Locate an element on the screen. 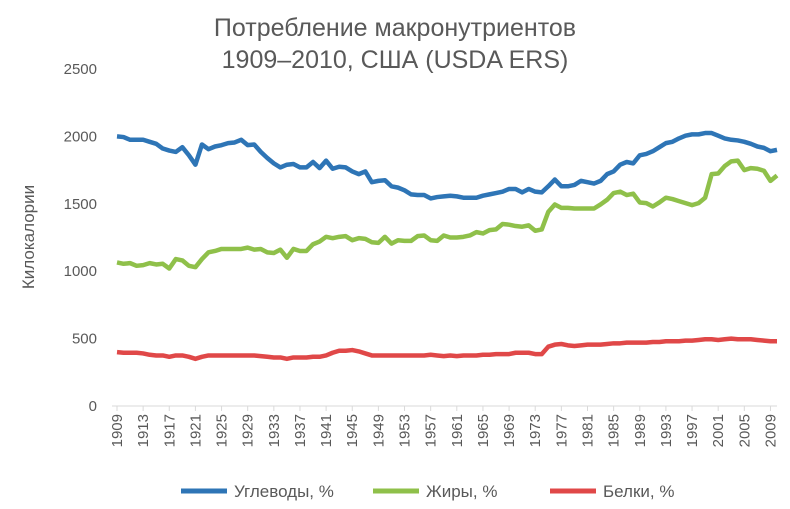 The height and width of the screenshot is (509, 790). x-tick-label: 1965 is located at coordinates (483, 430).